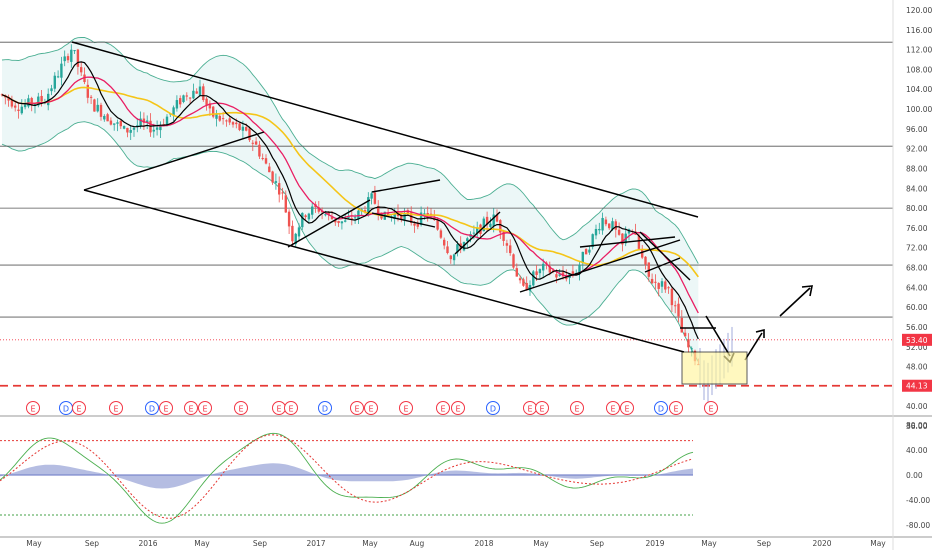  I want to click on price-badge-label: 53.40, so click(917, 340).